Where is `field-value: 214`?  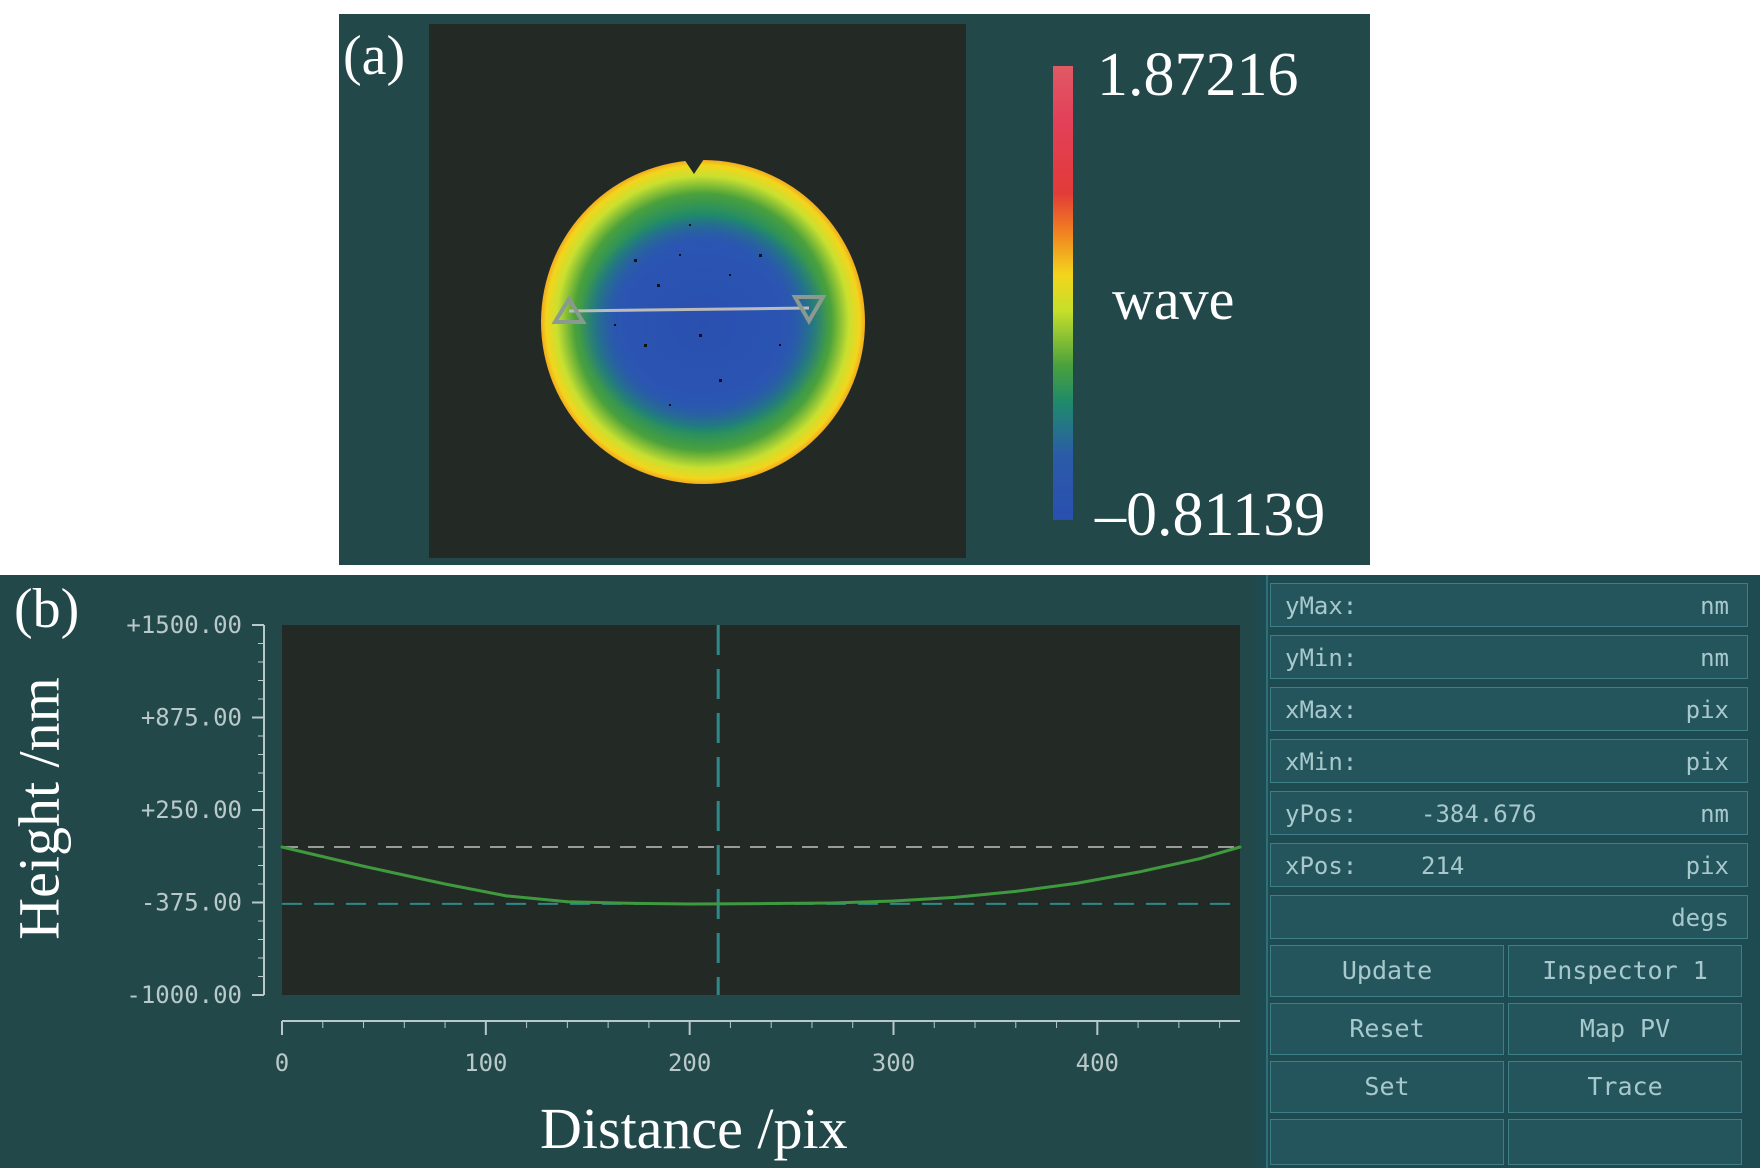 field-value: 214 is located at coordinates (1443, 866).